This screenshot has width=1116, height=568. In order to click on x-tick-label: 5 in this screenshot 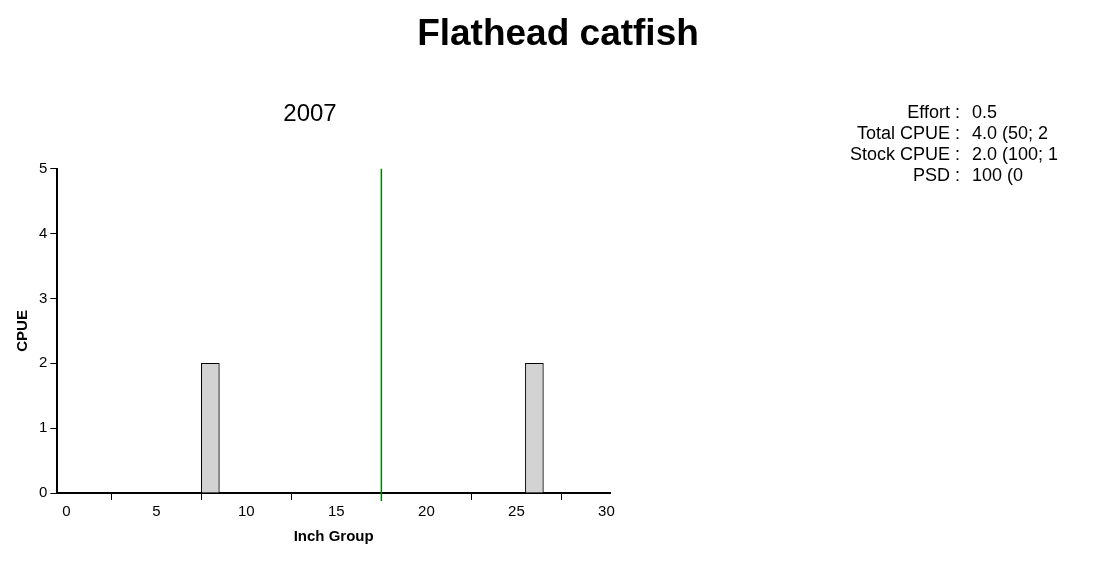, I will do `click(156, 511)`.